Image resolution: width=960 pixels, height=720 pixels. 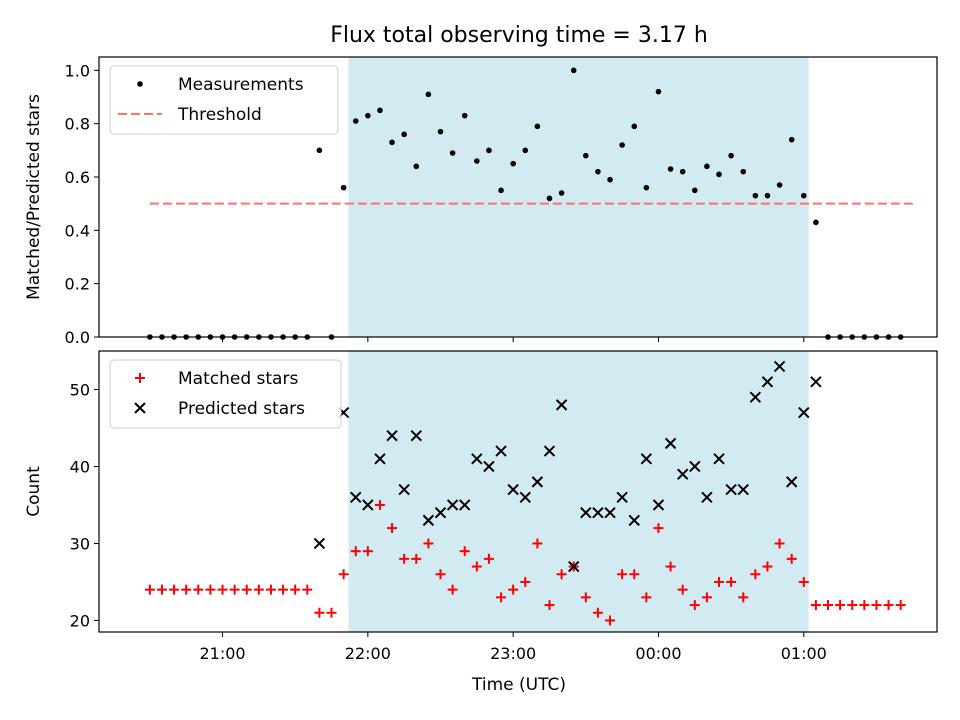 What do you see at coordinates (80, 466) in the screenshot?
I see `y-tick-label: 40` at bounding box center [80, 466].